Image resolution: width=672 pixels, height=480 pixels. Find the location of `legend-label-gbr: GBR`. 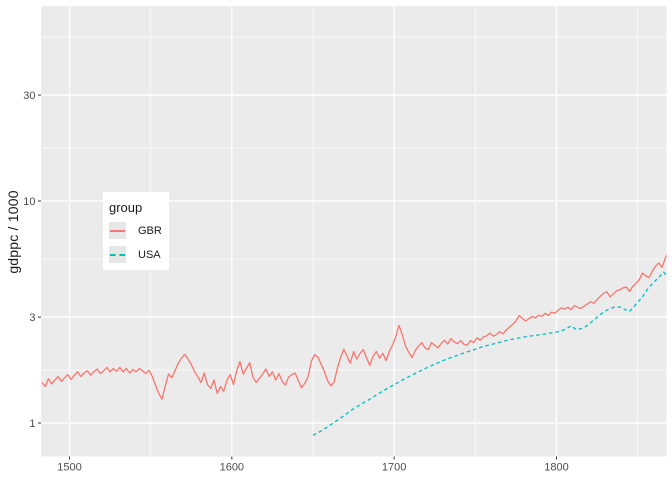

legend-label-gbr: GBR is located at coordinates (150, 230).